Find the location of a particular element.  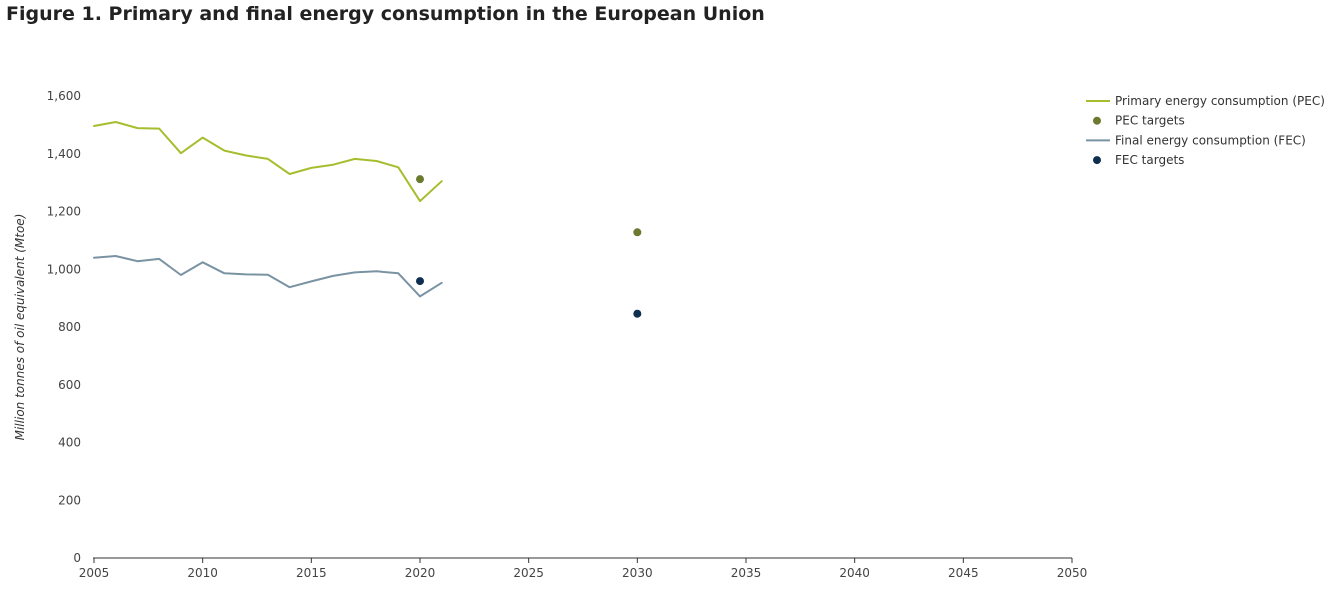

legend-swatch-fec-targets is located at coordinates (1097, 160).